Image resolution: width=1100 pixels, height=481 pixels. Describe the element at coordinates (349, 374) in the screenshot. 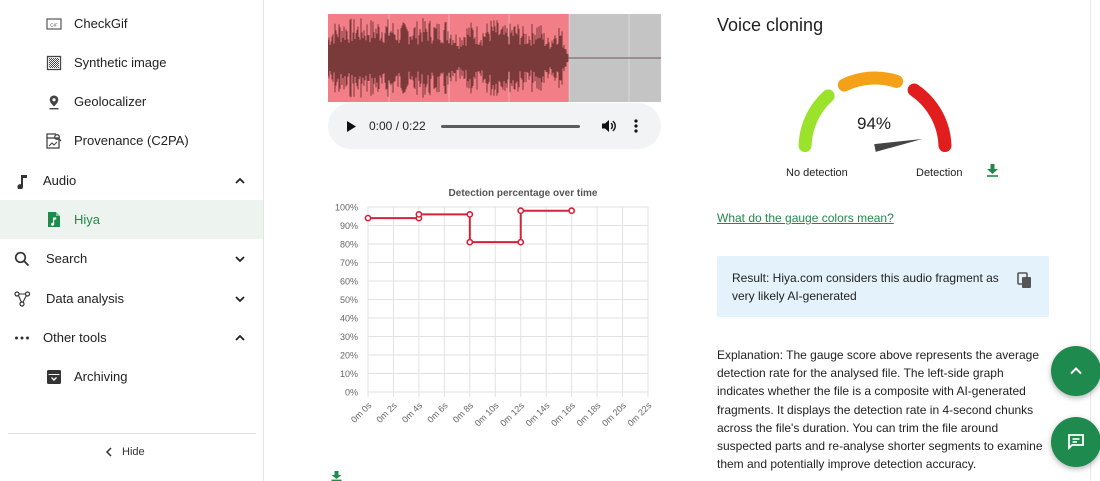

I see `y-tick-label: 10%` at that location.